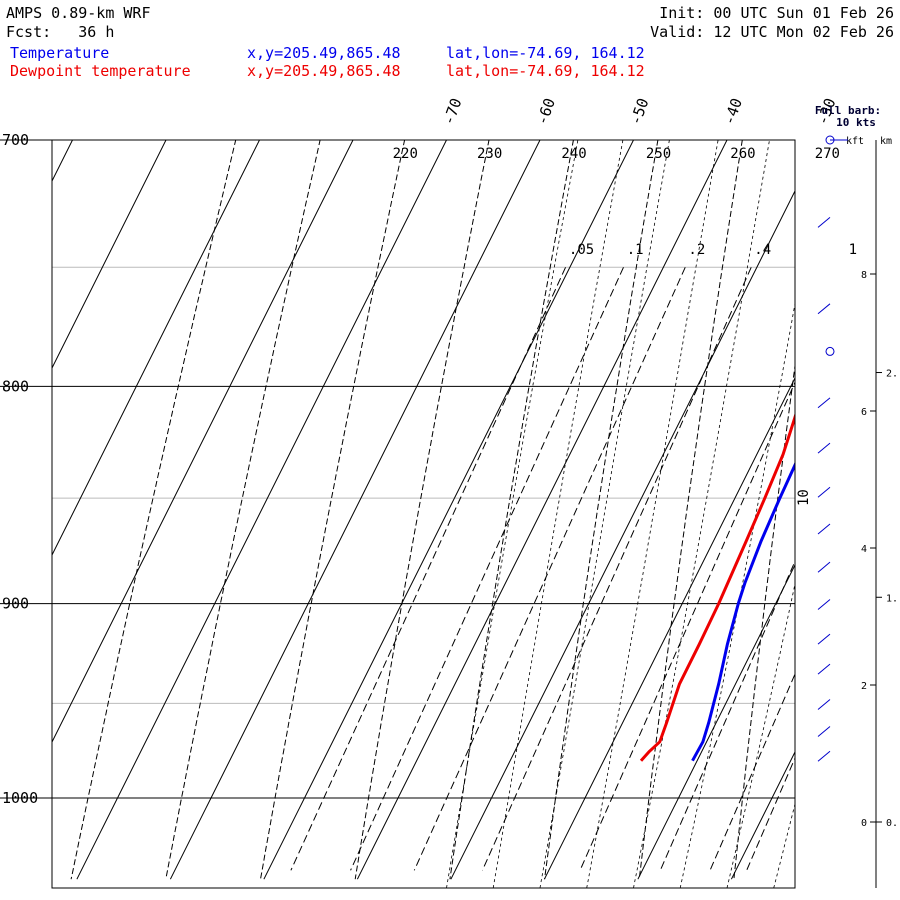 This screenshot has width=900, height=900. I want to click on isotherm-label: -40, so click(733, 112).